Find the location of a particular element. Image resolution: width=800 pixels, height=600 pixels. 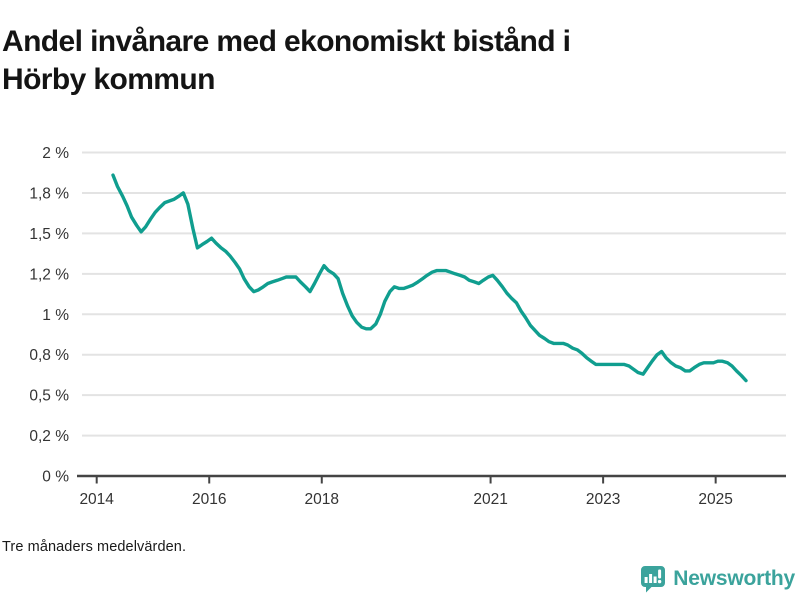

y-tick-label: 2 % is located at coordinates (55, 153).